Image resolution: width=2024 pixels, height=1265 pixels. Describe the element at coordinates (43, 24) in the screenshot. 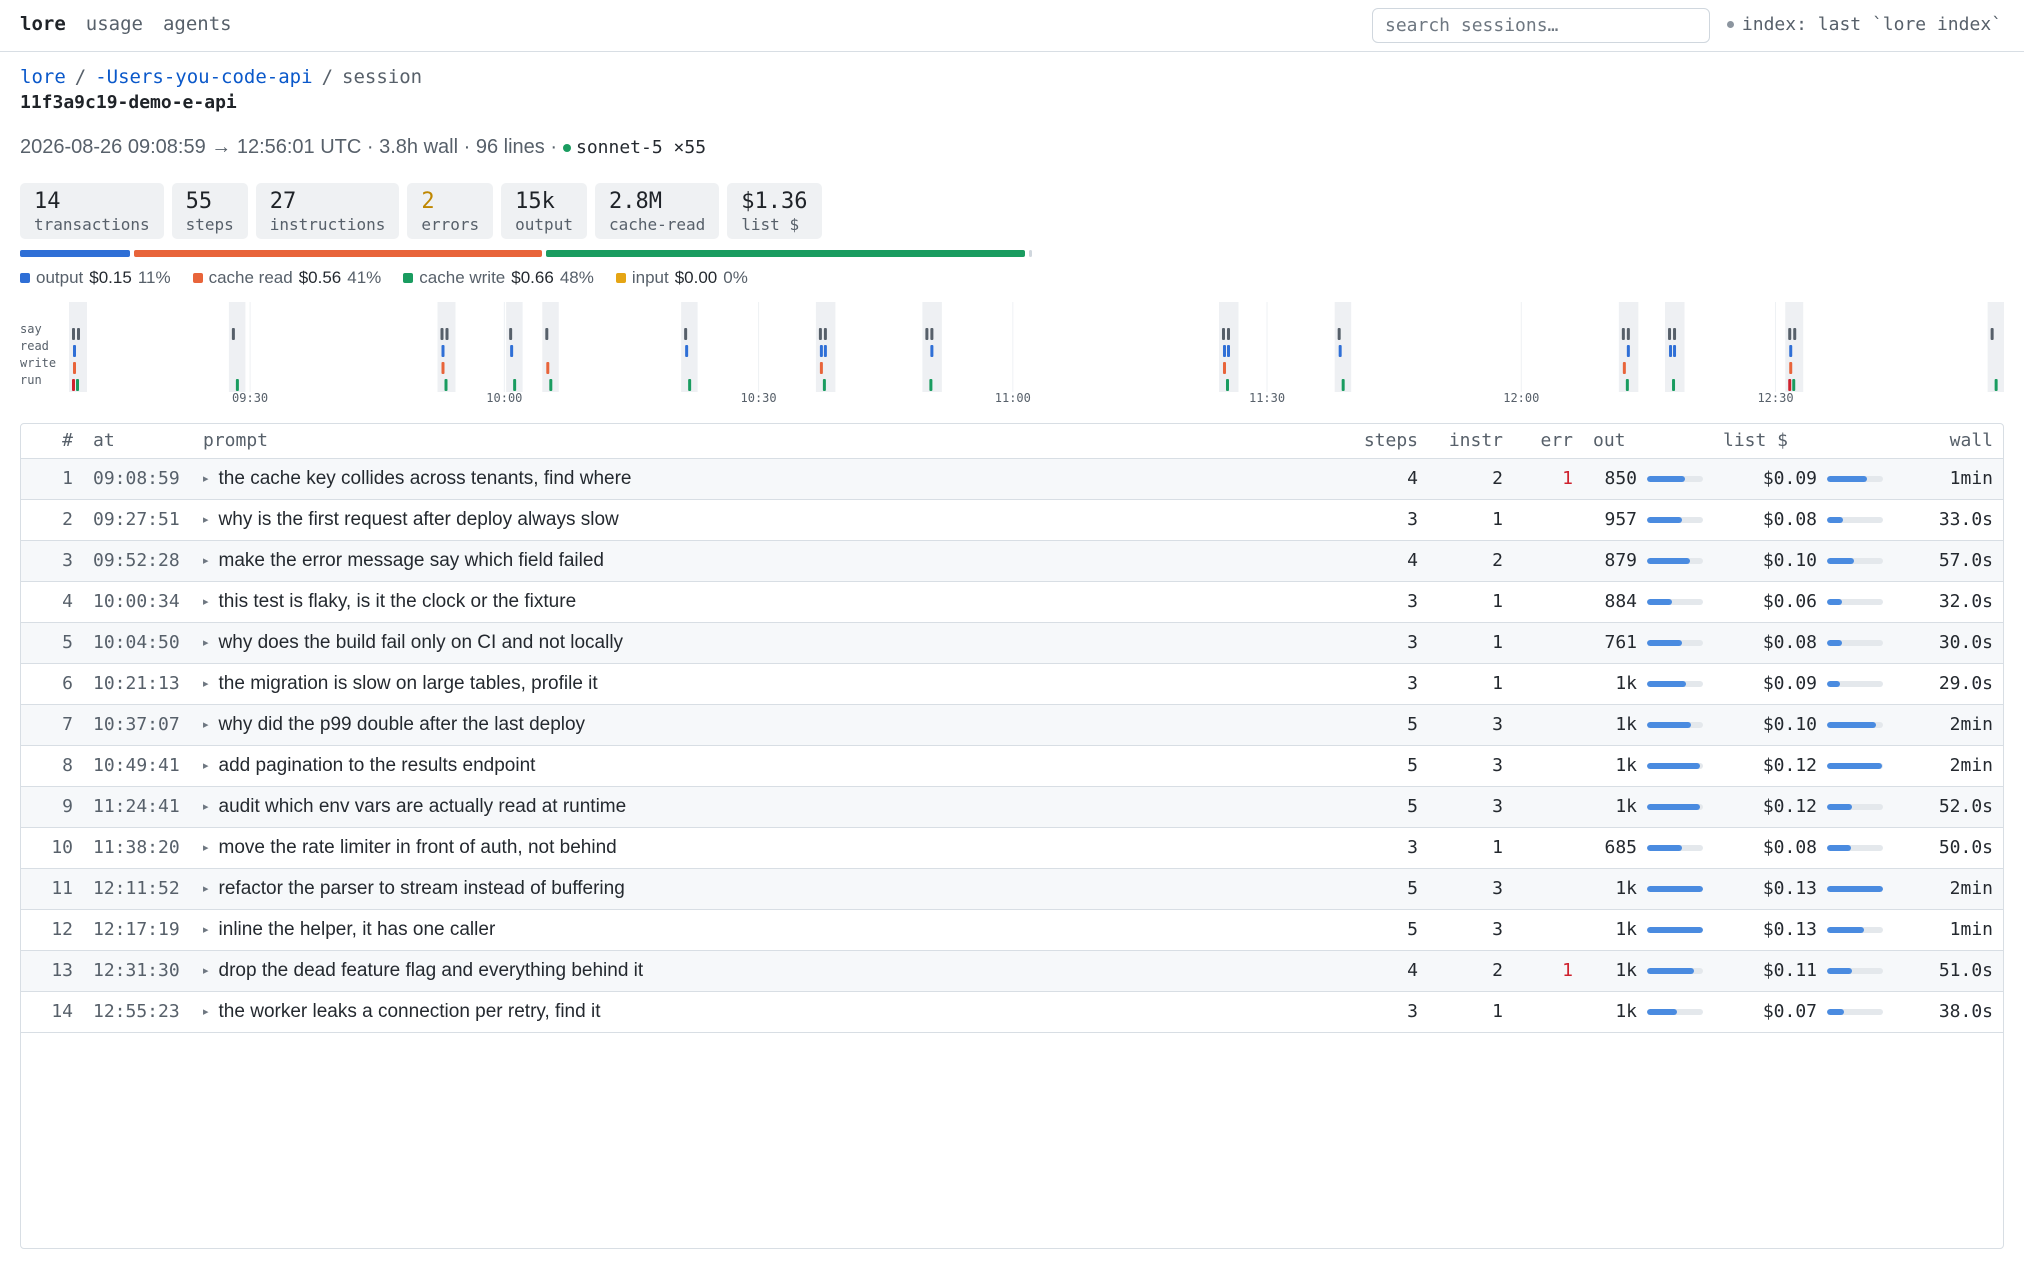

I see `nav-brand-lore: lore` at that location.